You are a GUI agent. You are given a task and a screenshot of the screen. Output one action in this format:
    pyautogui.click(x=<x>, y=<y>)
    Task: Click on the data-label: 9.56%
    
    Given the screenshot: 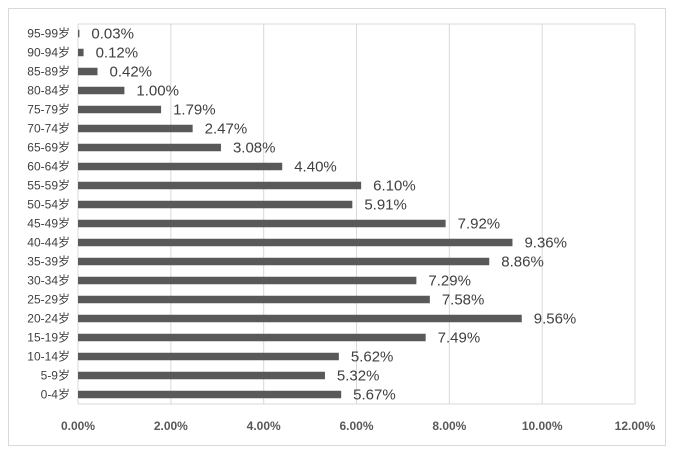 What is the action you would take?
    pyautogui.click(x=555, y=319)
    